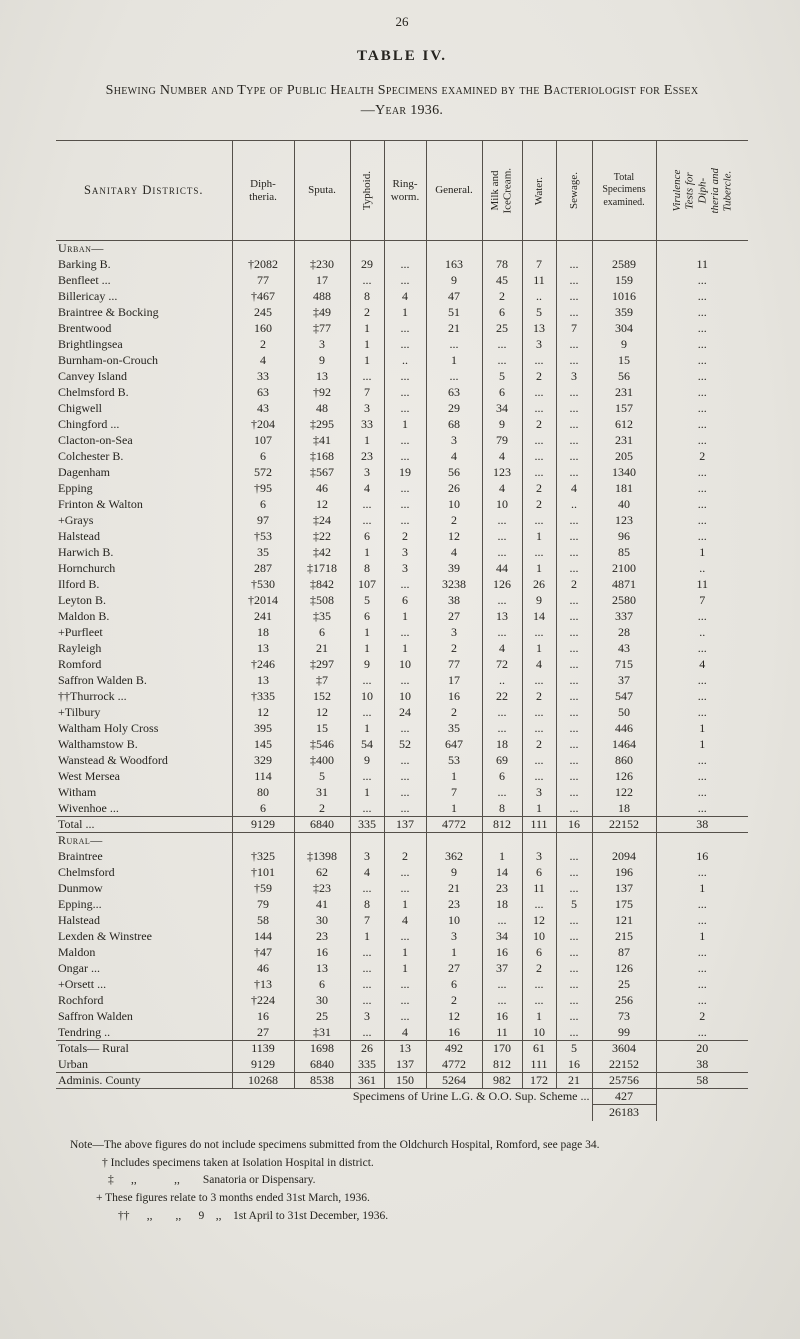  Describe the element at coordinates (402, 1112) in the screenshot. I see `grand-total-row: 26183` at that location.